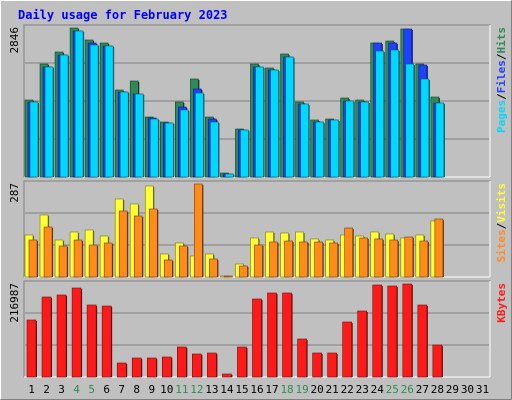 The height and width of the screenshot is (400, 512). I want to click on y-max-label: 287, so click(14, 193).